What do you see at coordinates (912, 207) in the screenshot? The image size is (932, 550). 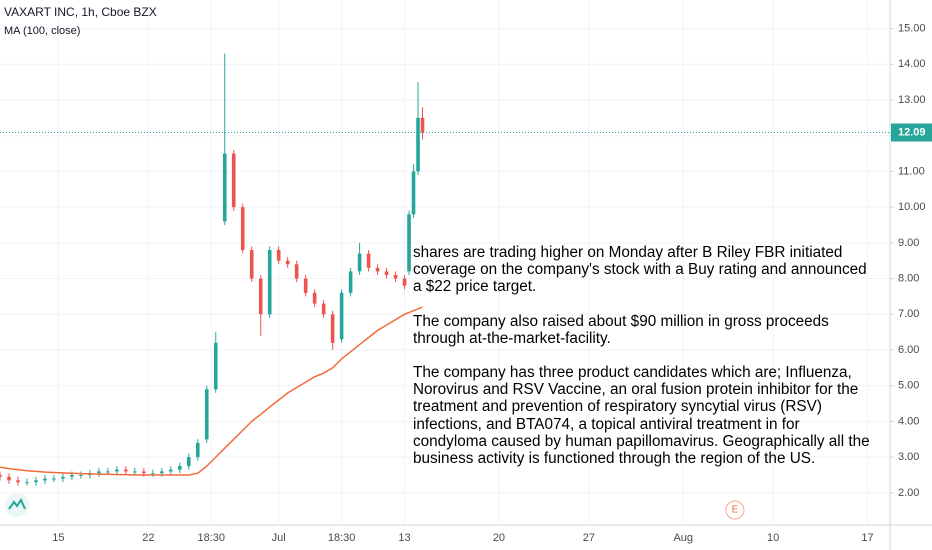 I see `y-tick-label: 10.00` at bounding box center [912, 207].